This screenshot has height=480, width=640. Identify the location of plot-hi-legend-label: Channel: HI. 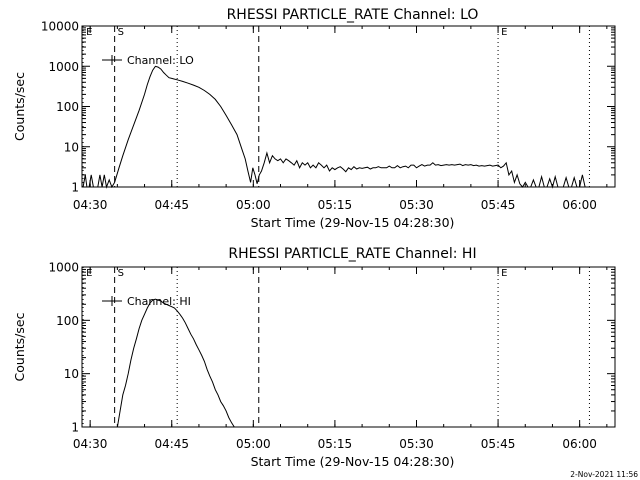
(159, 301).